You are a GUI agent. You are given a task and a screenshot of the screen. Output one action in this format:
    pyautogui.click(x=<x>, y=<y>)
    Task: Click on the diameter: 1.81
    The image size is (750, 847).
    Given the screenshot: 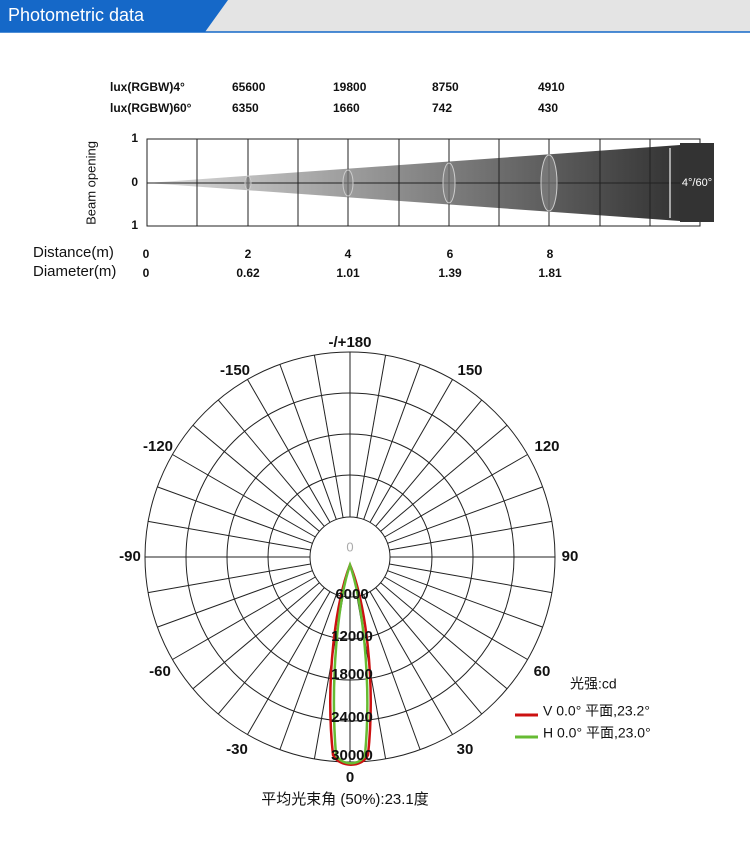 What is the action you would take?
    pyautogui.click(x=550, y=273)
    